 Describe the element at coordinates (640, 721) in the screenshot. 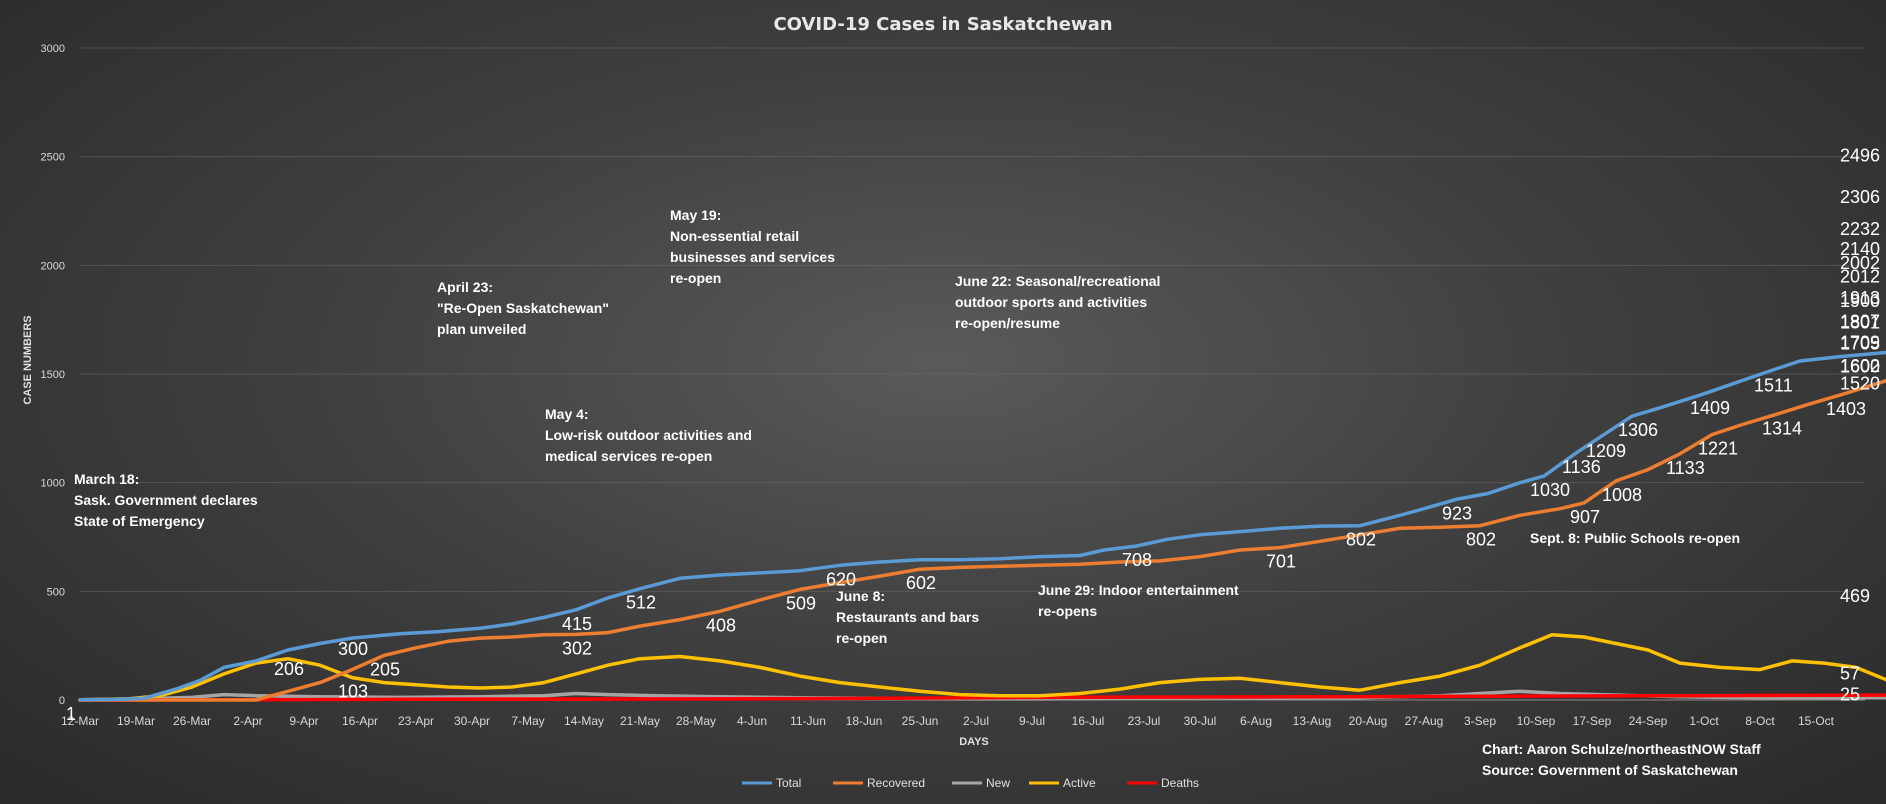

I see `x-tick-21-May: 21-May` at that location.